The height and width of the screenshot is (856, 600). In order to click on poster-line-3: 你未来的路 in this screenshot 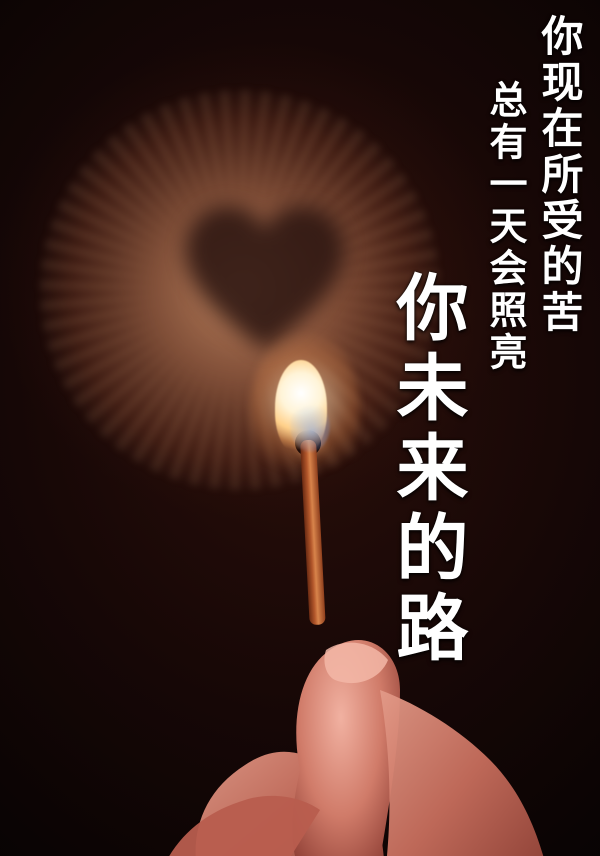, I will do `click(426, 470)`.